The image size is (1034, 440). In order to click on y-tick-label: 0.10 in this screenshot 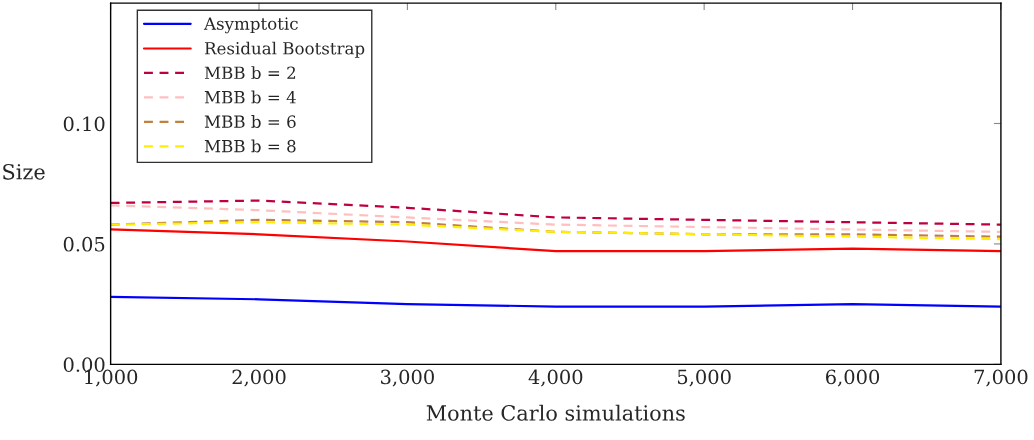, I will do `click(84, 124)`.